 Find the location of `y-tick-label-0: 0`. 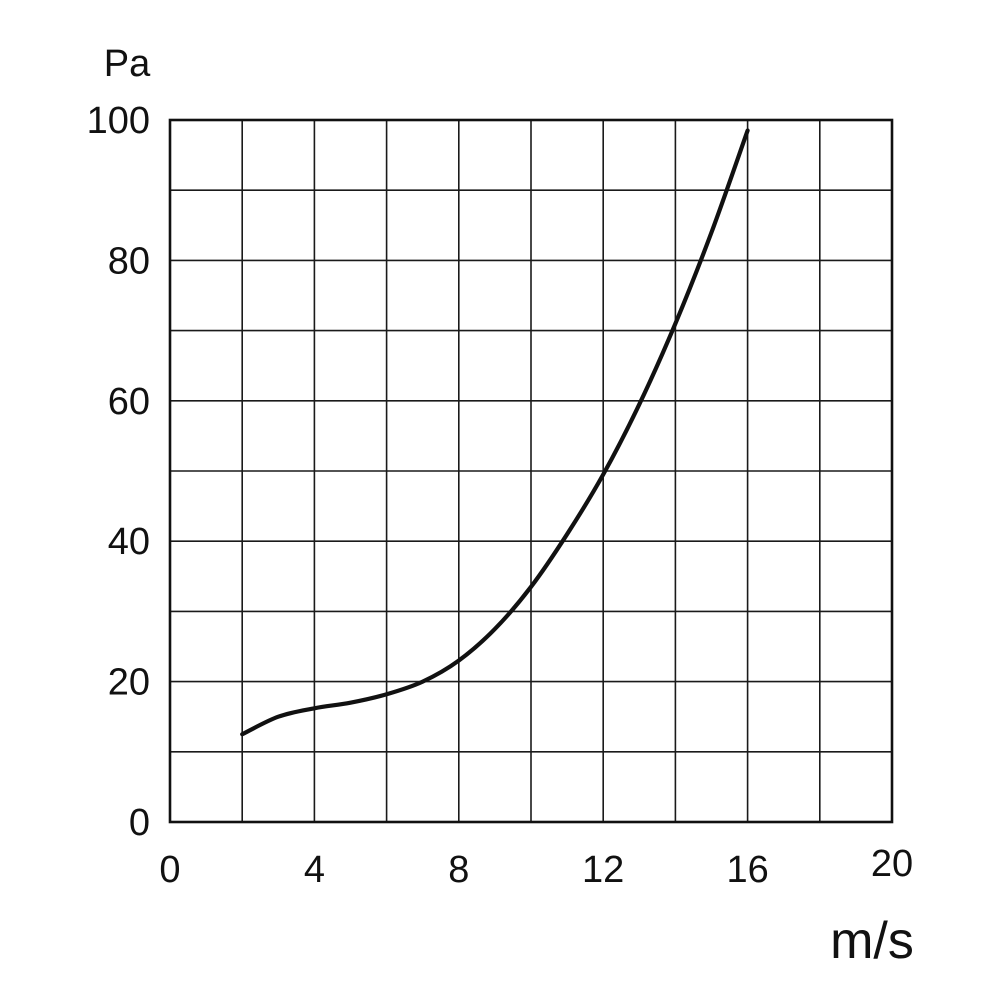

y-tick-label-0: 0 is located at coordinates (139, 823).